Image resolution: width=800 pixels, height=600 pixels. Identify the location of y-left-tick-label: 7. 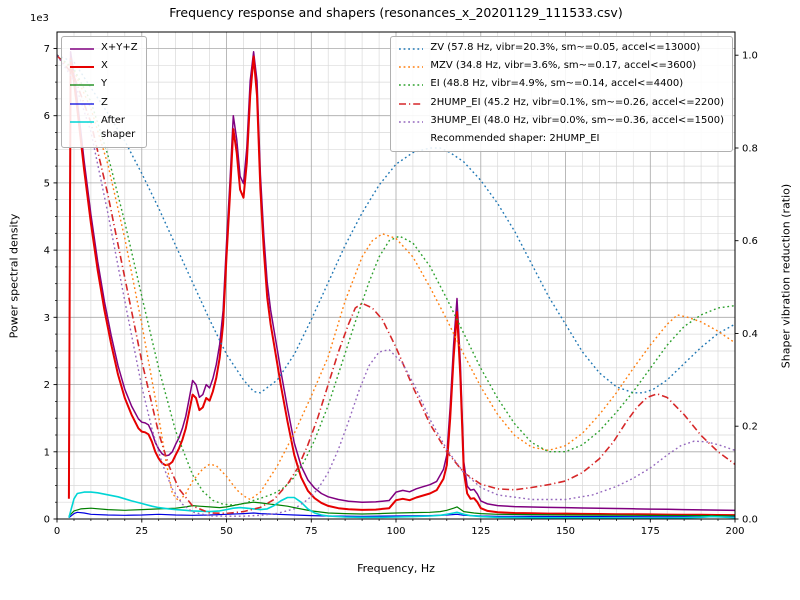
(47, 49).